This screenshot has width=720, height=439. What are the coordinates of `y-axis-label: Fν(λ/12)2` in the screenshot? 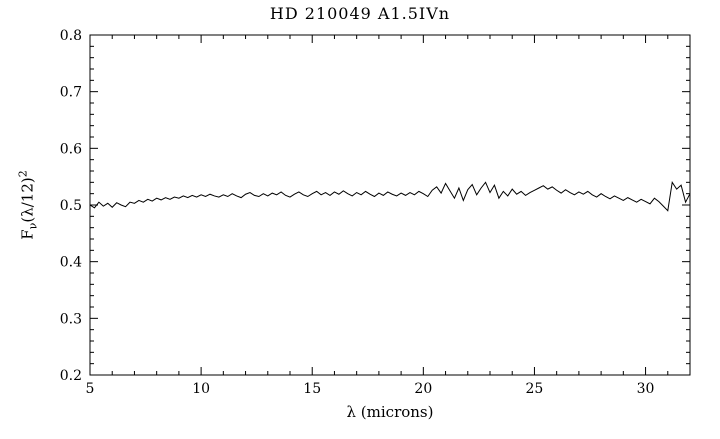 It's located at (28, 204).